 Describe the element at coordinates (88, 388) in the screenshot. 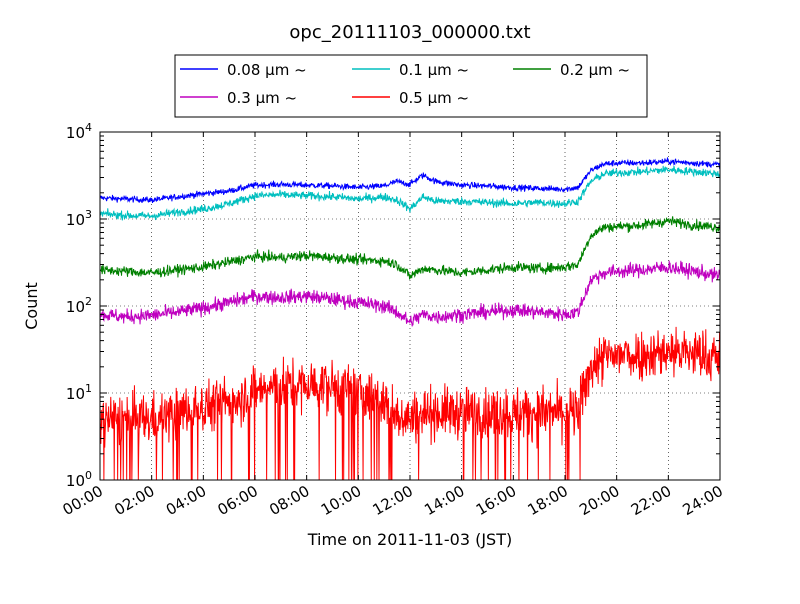

I see `y-tick-exponent: 1` at that location.